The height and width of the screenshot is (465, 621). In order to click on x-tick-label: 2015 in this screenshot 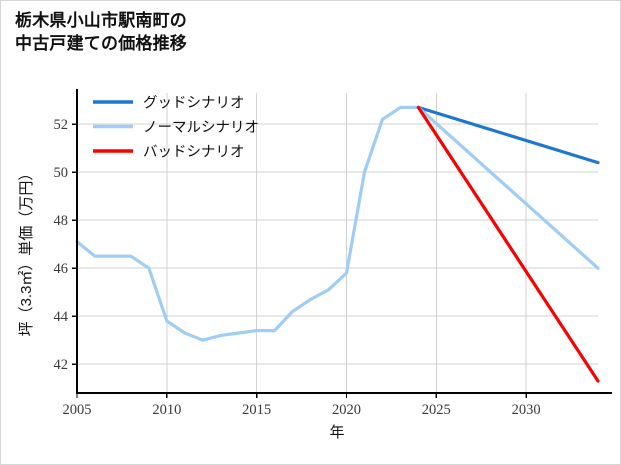, I will do `click(256, 410)`.